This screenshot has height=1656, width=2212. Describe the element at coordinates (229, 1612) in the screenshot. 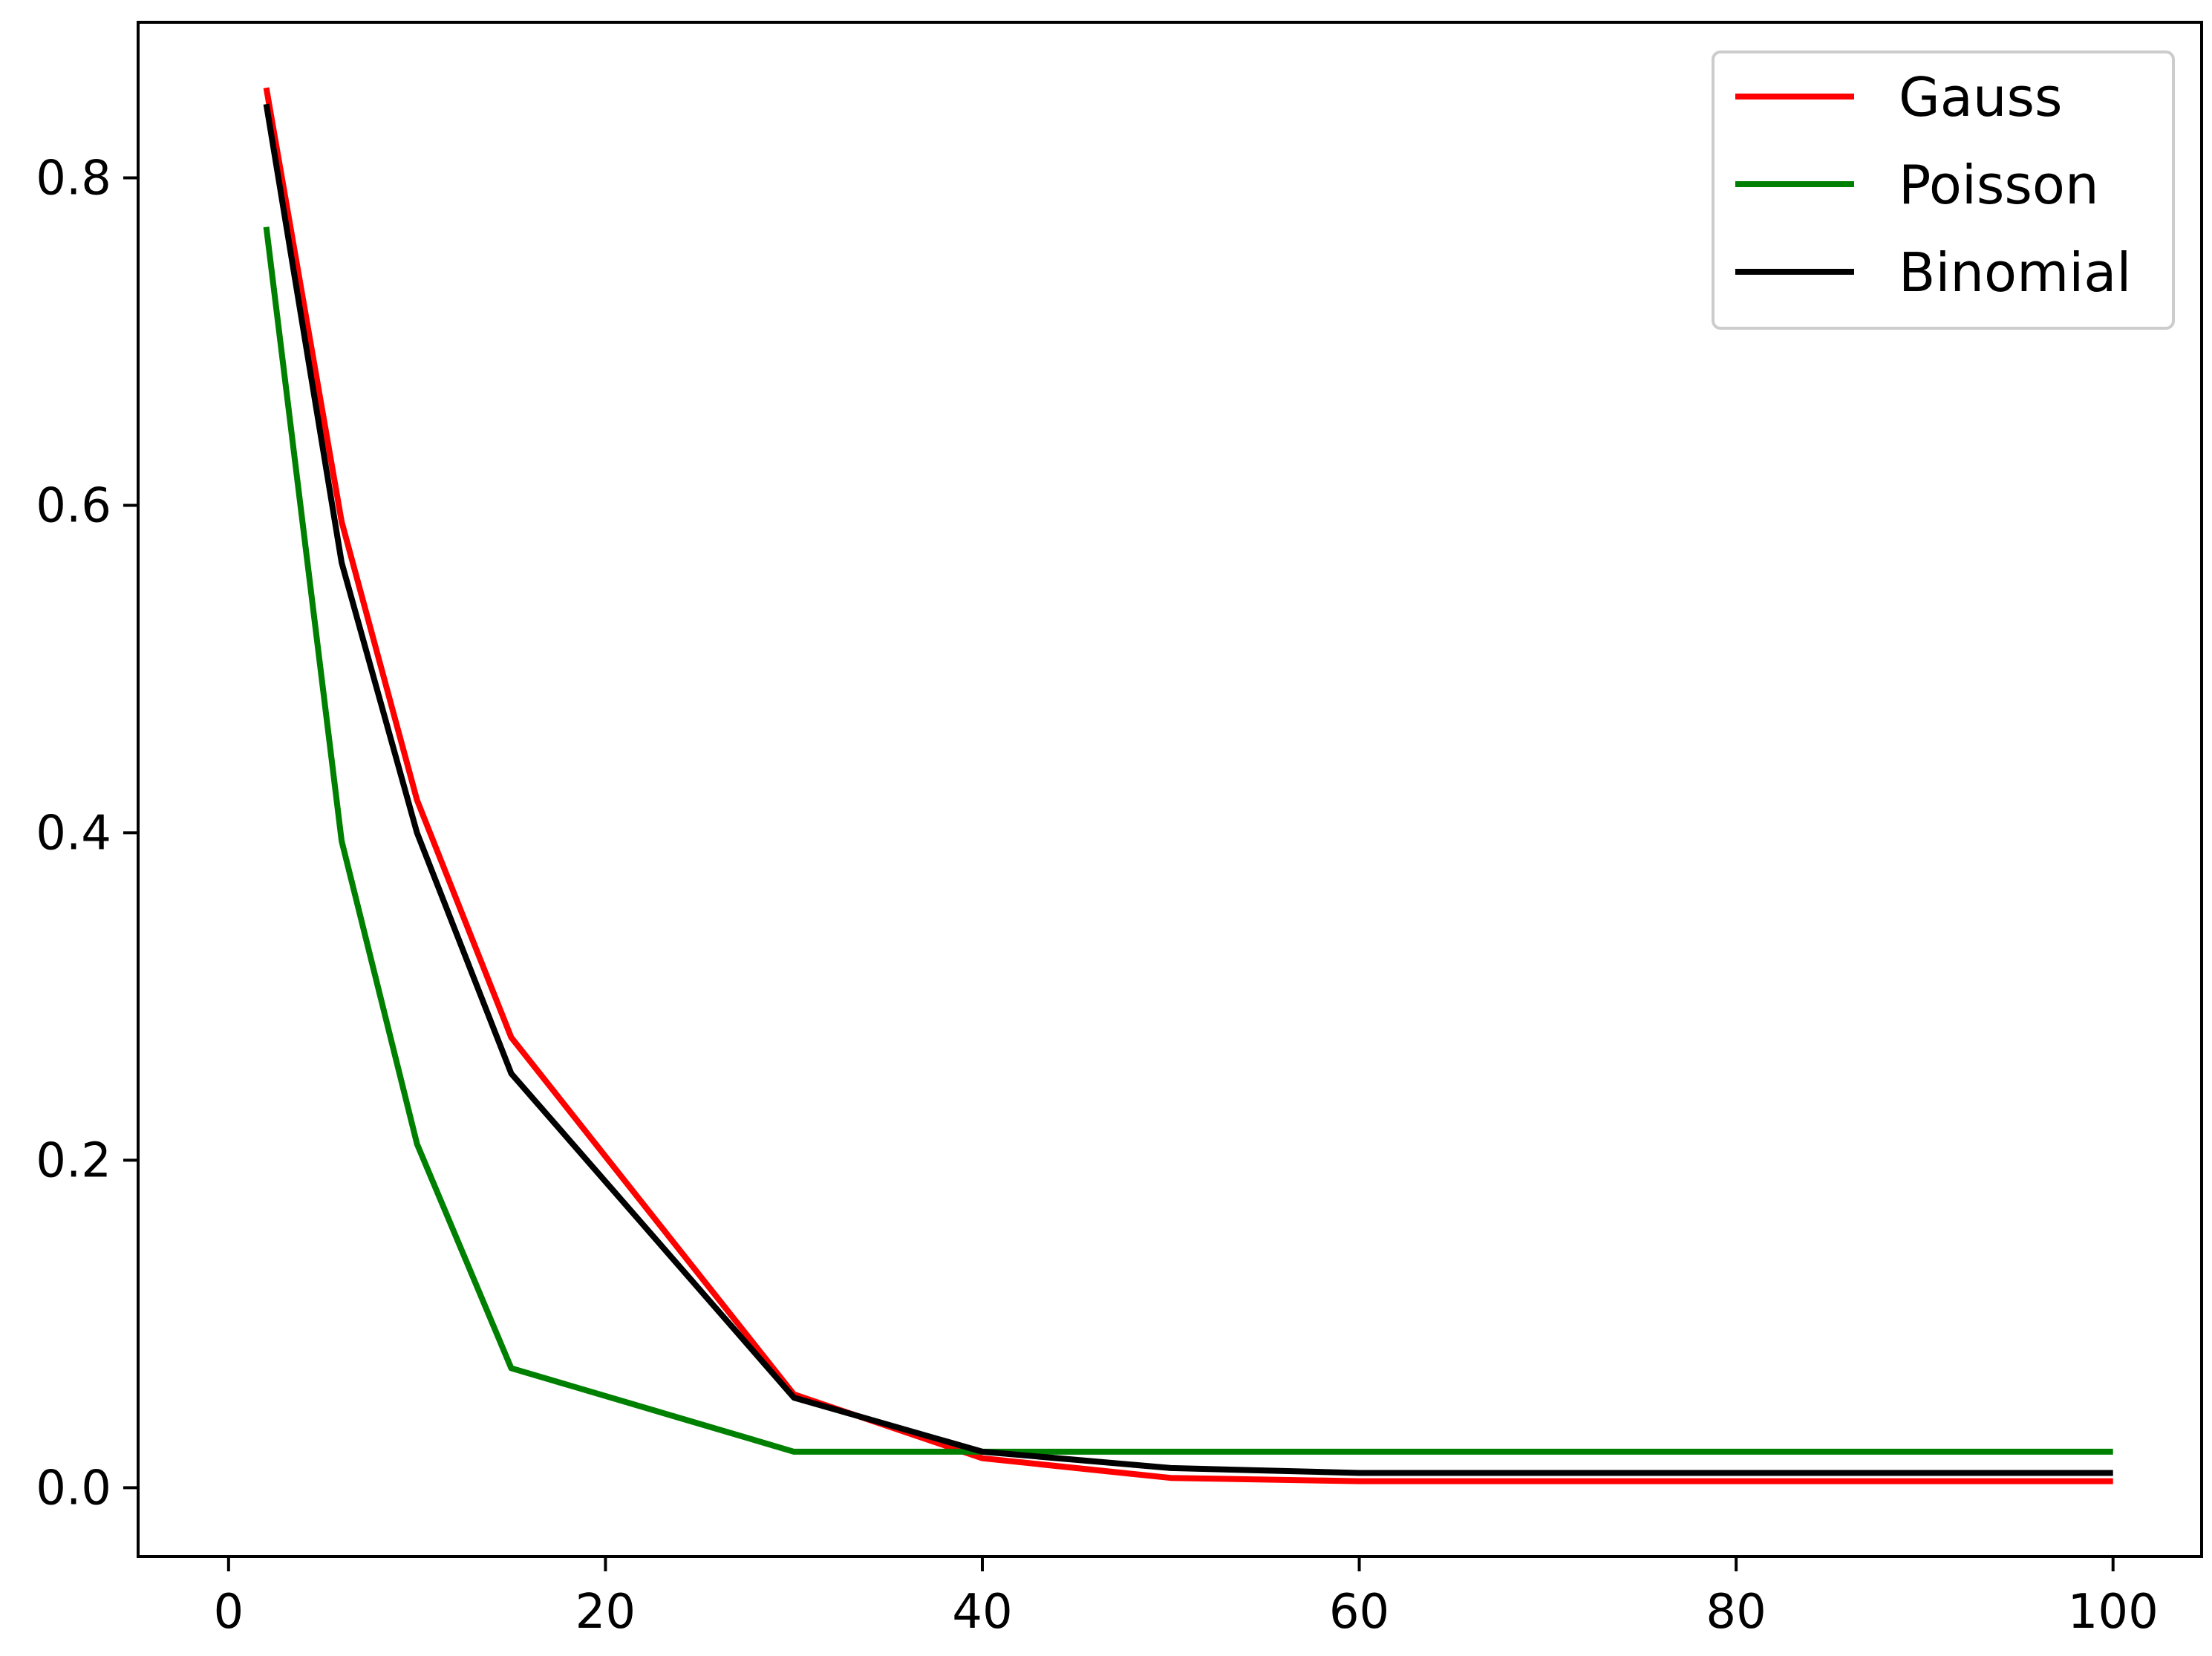

I see `x-tick-label: 0` at that location.